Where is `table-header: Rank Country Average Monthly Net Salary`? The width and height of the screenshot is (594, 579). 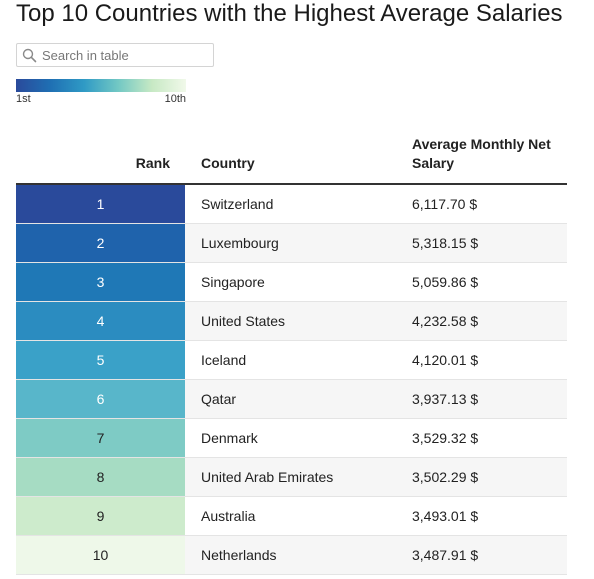
table-header: Rank Country Average Monthly Net Salary is located at coordinates (291, 157).